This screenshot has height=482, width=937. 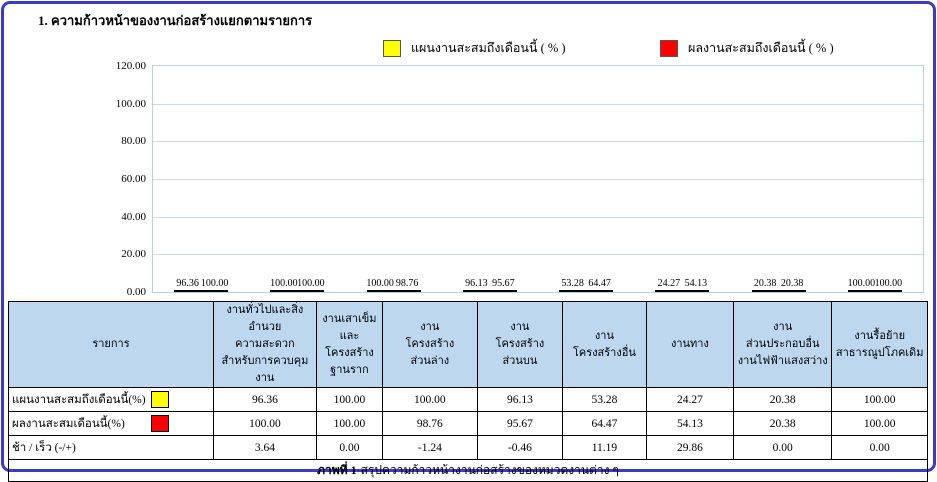 I want to click on table-header-cell: งาน โครงสร้าง ส่วนบน, so click(x=520, y=344).